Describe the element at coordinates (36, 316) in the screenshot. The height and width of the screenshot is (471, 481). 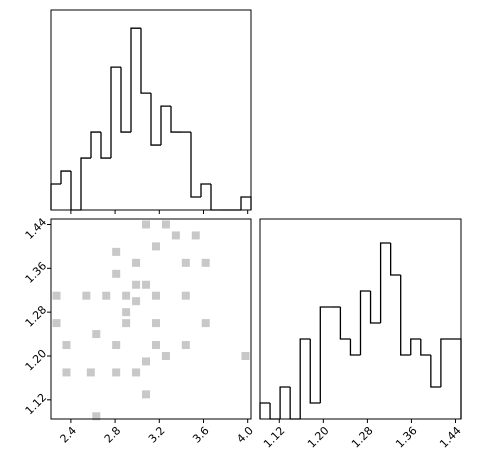
I see `y-tick-label: 1.28` at that location.